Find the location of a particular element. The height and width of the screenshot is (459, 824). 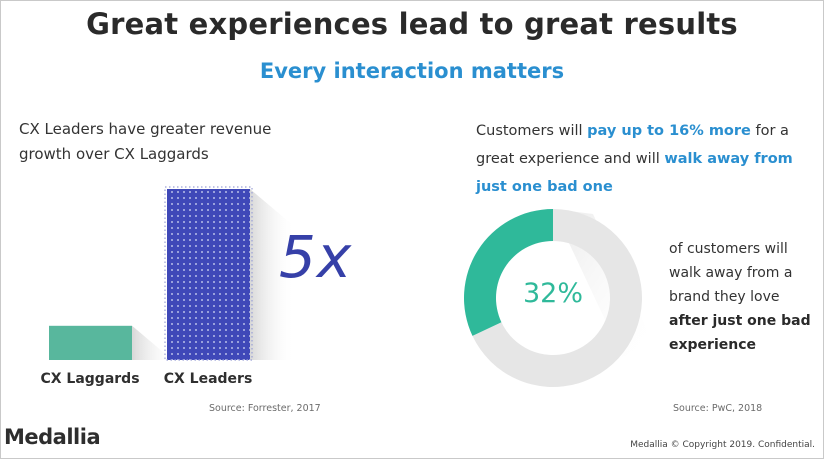

donut-description-emphasis: after just one bad experience is located at coordinates (740, 333).